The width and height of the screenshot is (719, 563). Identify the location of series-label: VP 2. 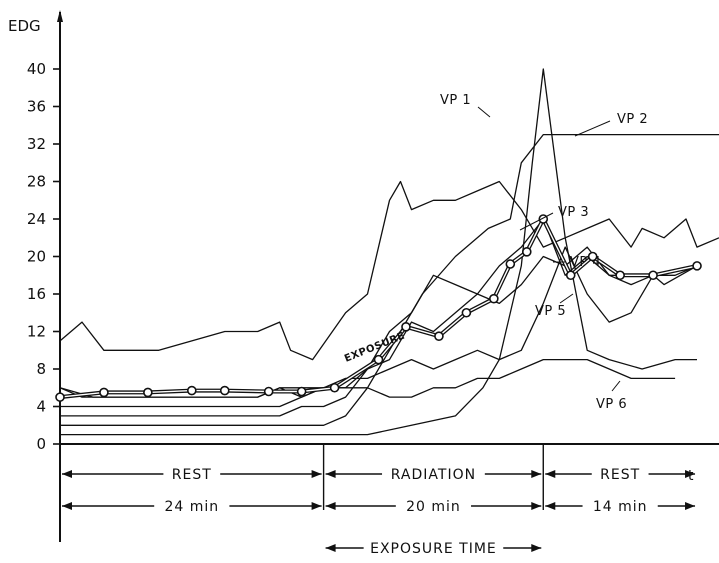
(632, 119).